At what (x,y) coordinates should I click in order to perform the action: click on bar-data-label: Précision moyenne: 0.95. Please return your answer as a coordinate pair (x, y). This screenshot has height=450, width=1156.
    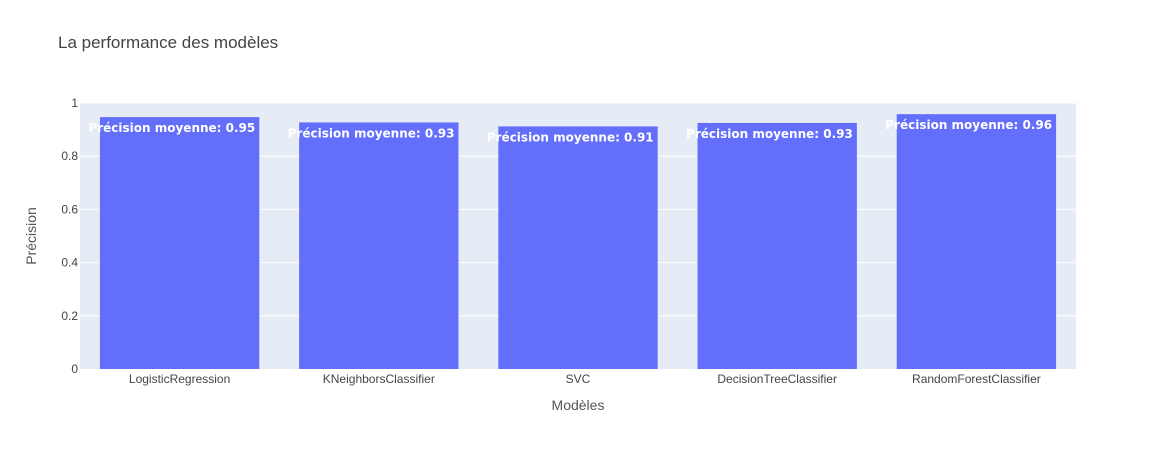
    Looking at the image, I should click on (171, 128).